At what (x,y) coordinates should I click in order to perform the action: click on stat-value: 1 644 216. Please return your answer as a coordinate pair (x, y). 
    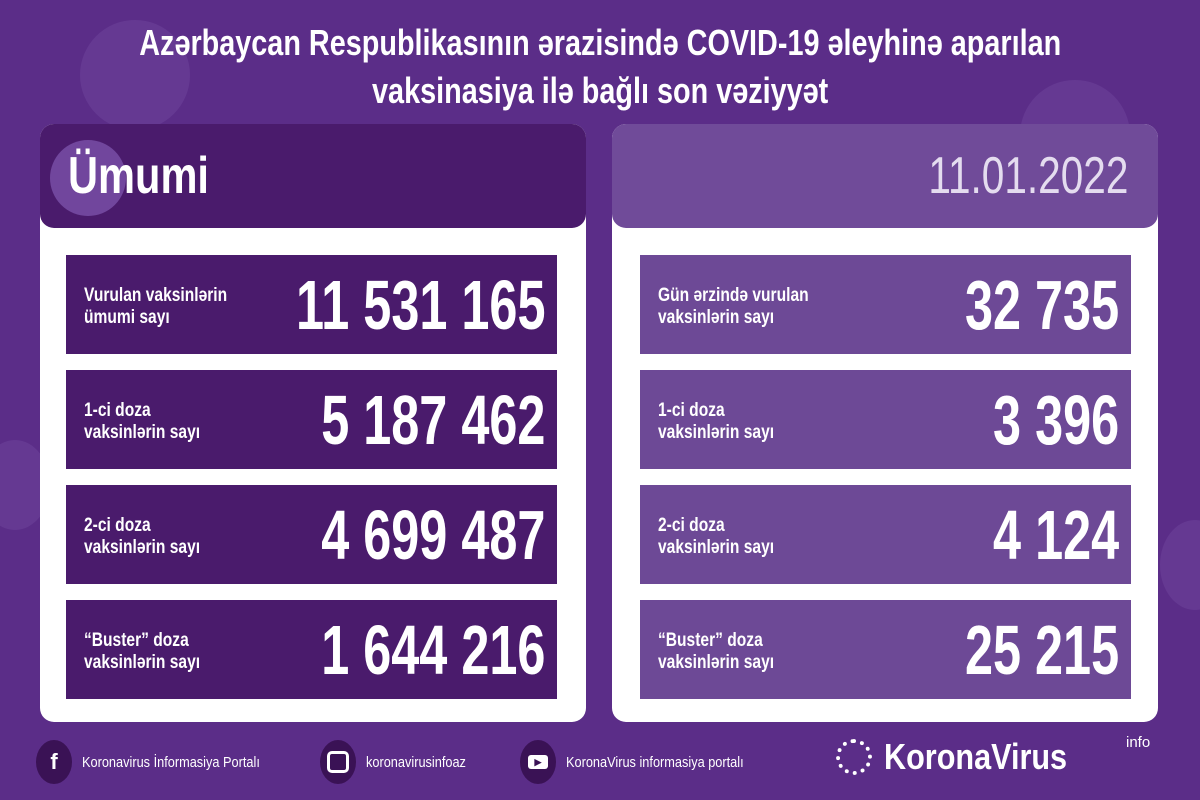
    Looking at the image, I should click on (432, 650).